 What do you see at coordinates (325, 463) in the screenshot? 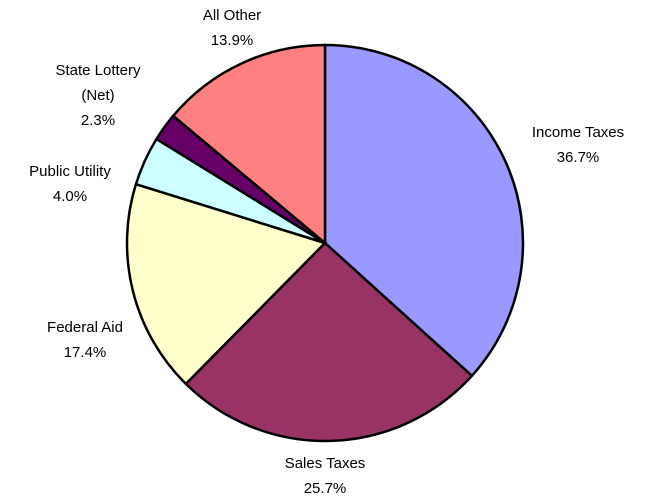
I see `category-name: Sales Taxes` at bounding box center [325, 463].